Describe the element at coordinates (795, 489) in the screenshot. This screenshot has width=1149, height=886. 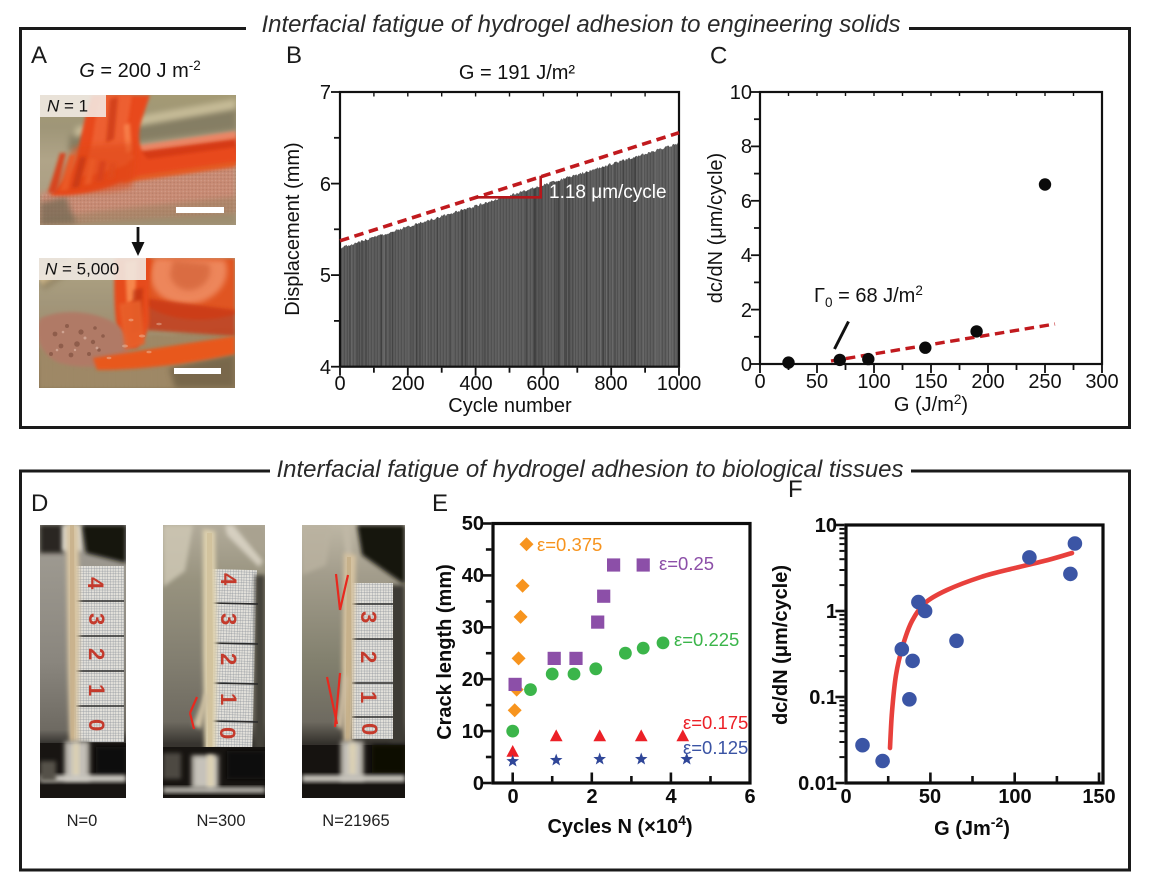
I see `svg-text: F` at that location.